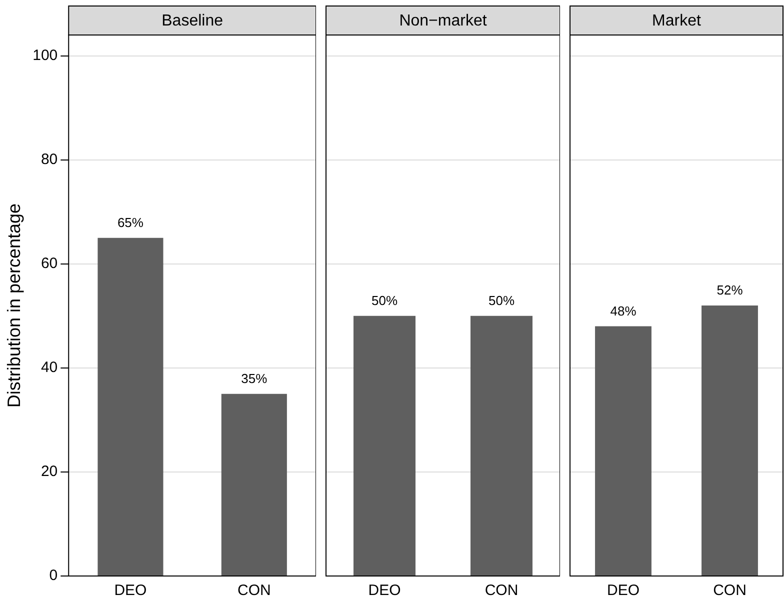 The image size is (784, 606). What do you see at coordinates (677, 21) in the screenshot?
I see `chart-title: Market` at bounding box center [677, 21].